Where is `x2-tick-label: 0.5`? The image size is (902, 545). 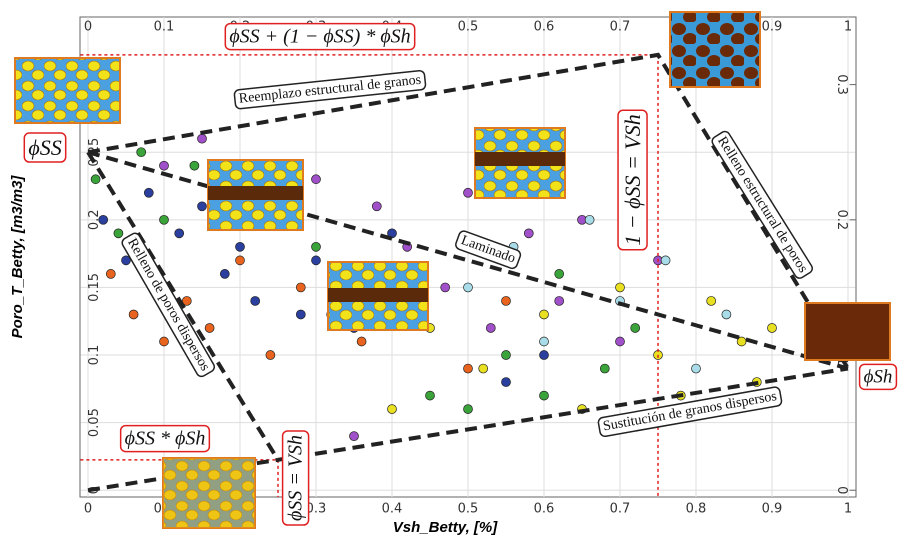 x2-tick-label: 0.5 is located at coordinates (468, 27).